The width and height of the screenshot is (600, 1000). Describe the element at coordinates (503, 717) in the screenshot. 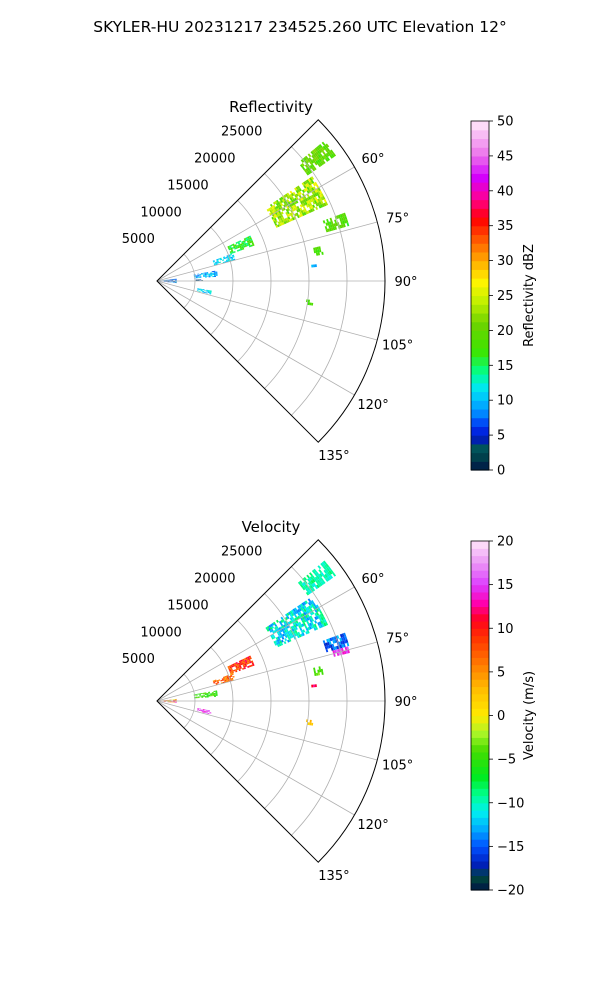

I see `colorbar: −20 −15 −10 −5 0 5 10 15 20 Velocity (m/s)` at that location.